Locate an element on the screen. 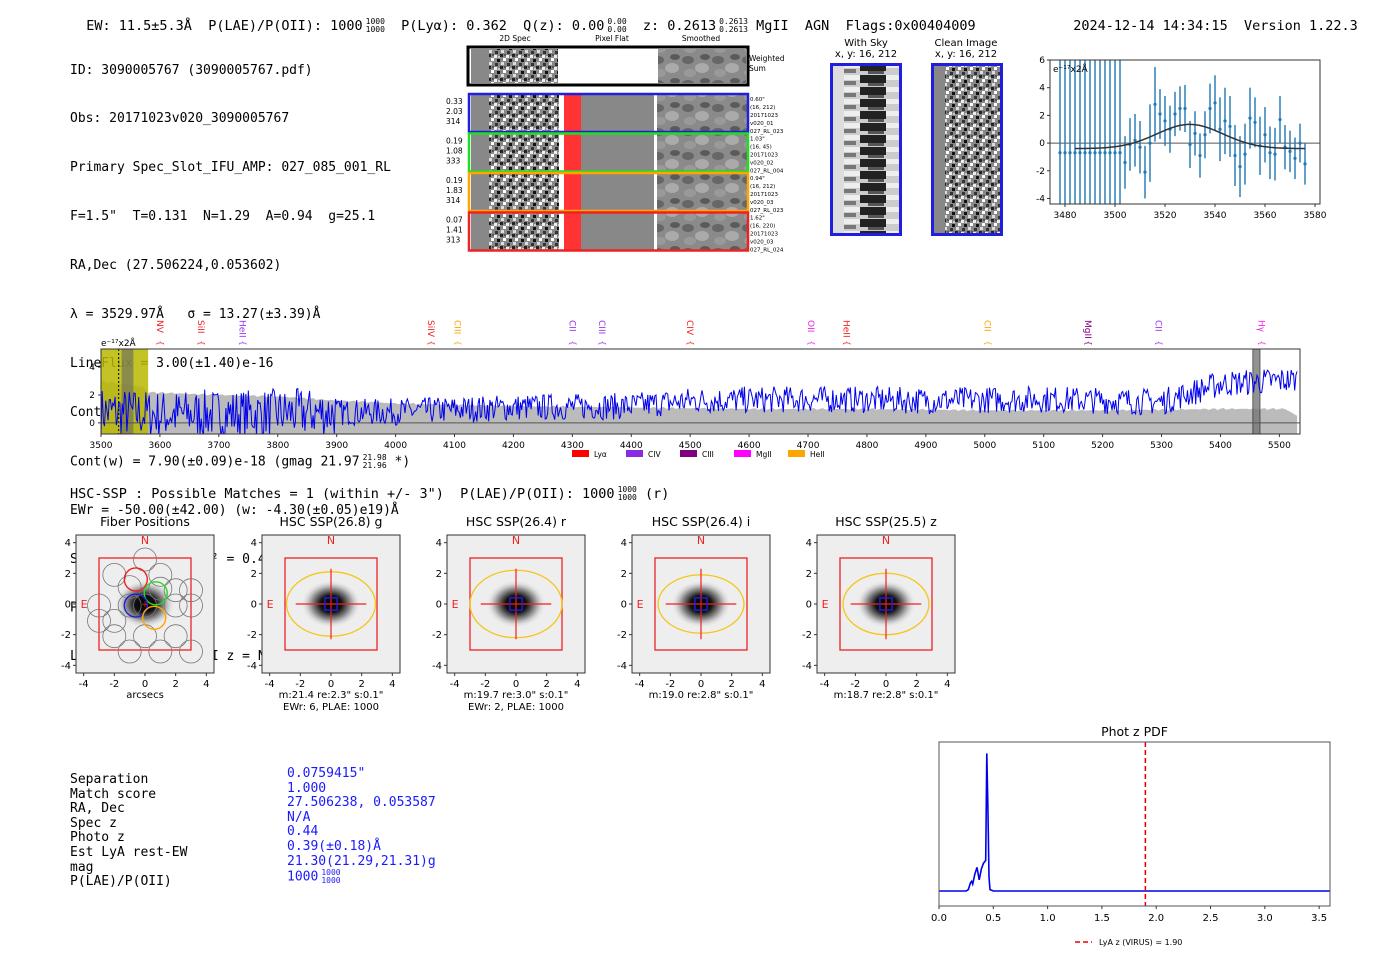 This screenshot has width=1400, height=953. x-tick-label: 3480 is located at coordinates (1065, 216).